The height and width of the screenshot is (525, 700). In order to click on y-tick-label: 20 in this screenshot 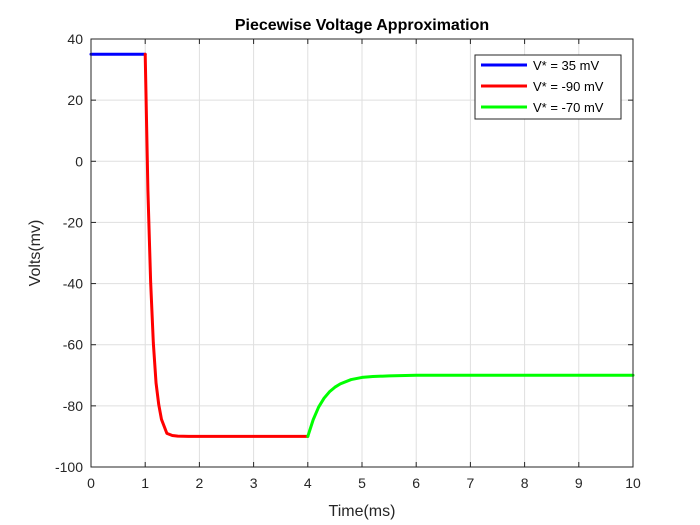, I will do `click(75, 100)`.